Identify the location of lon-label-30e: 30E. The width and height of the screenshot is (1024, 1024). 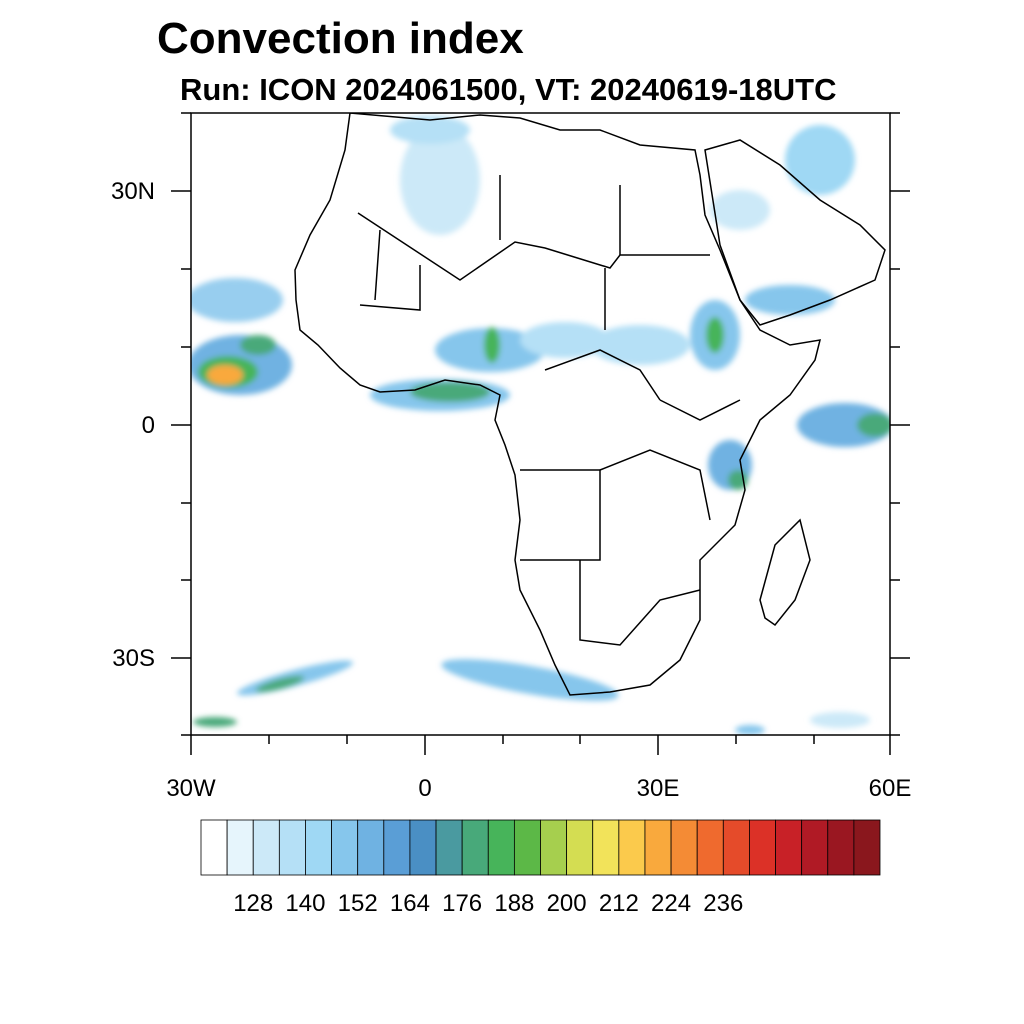
(658, 788).